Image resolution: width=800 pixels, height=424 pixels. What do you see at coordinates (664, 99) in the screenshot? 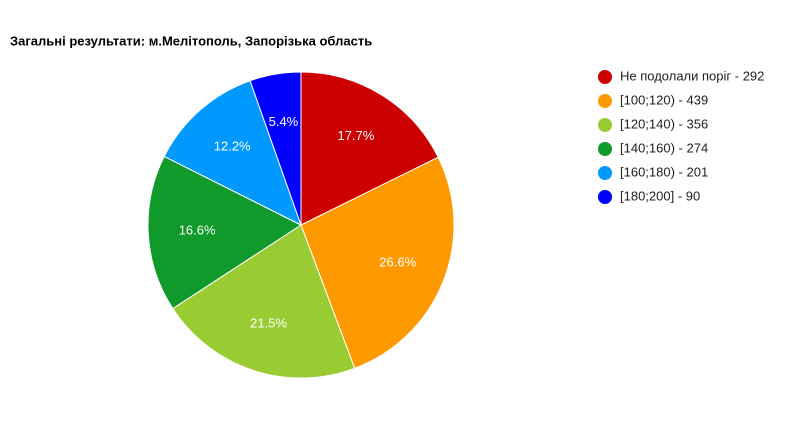
I see `legend-label: [100;120) - 439` at bounding box center [664, 99].